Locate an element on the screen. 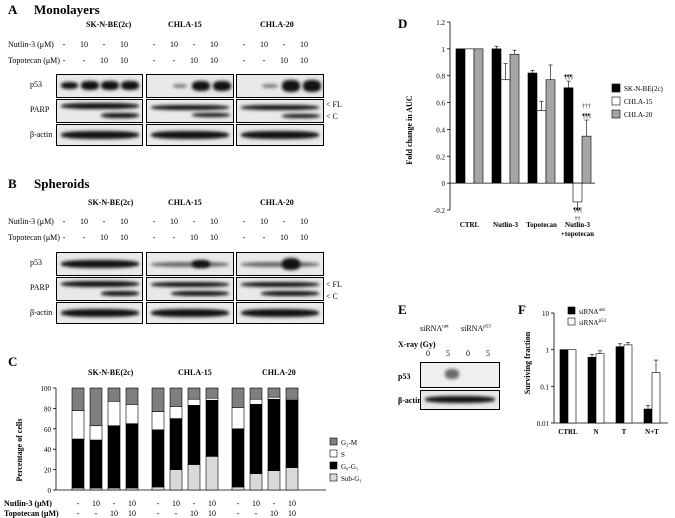 Image resolution: width=675 pixels, height=518 pixels. panel-a-title: Monolayers is located at coordinates (67, 9).